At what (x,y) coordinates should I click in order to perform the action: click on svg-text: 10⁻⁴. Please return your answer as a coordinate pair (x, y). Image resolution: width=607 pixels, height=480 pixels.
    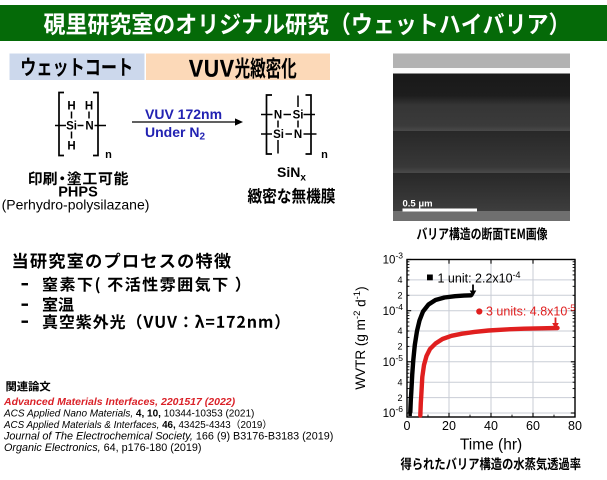
    Looking at the image, I should click on (393, 310).